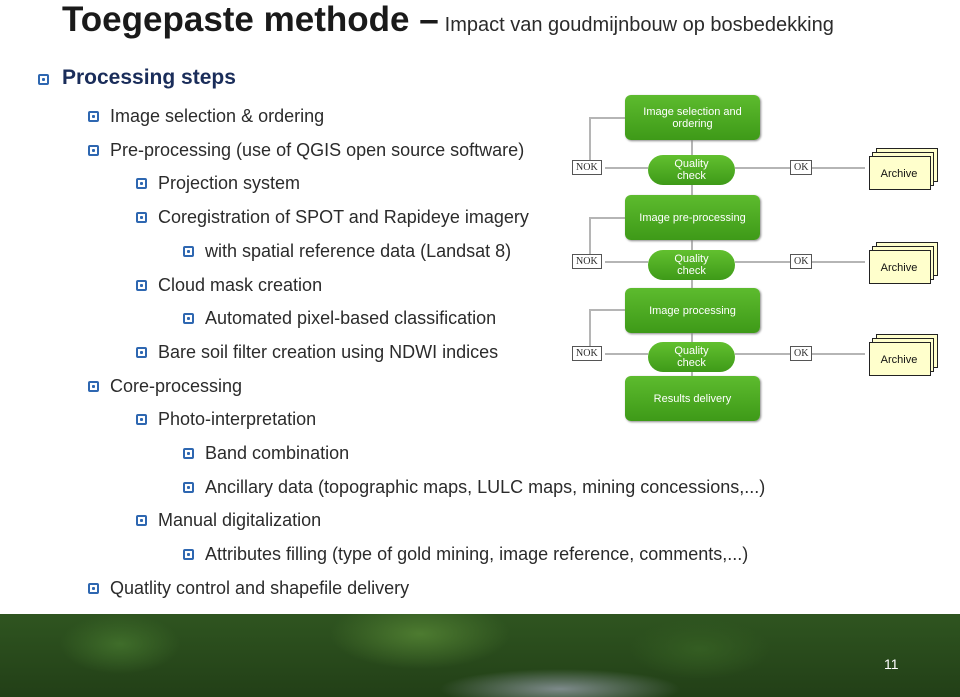 This screenshot has width=960, height=697. Describe the element at coordinates (176, 385) in the screenshot. I see `bullet-text: Core-processing` at that location.